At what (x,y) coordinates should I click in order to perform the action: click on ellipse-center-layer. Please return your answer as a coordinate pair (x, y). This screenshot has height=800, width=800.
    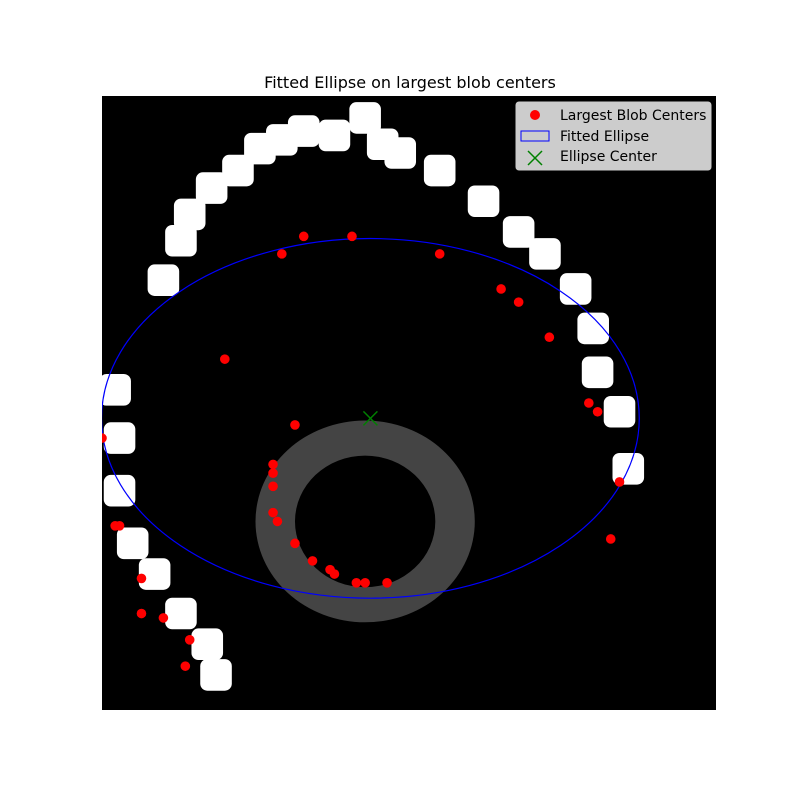
    Looking at the image, I should click on (370, 418).